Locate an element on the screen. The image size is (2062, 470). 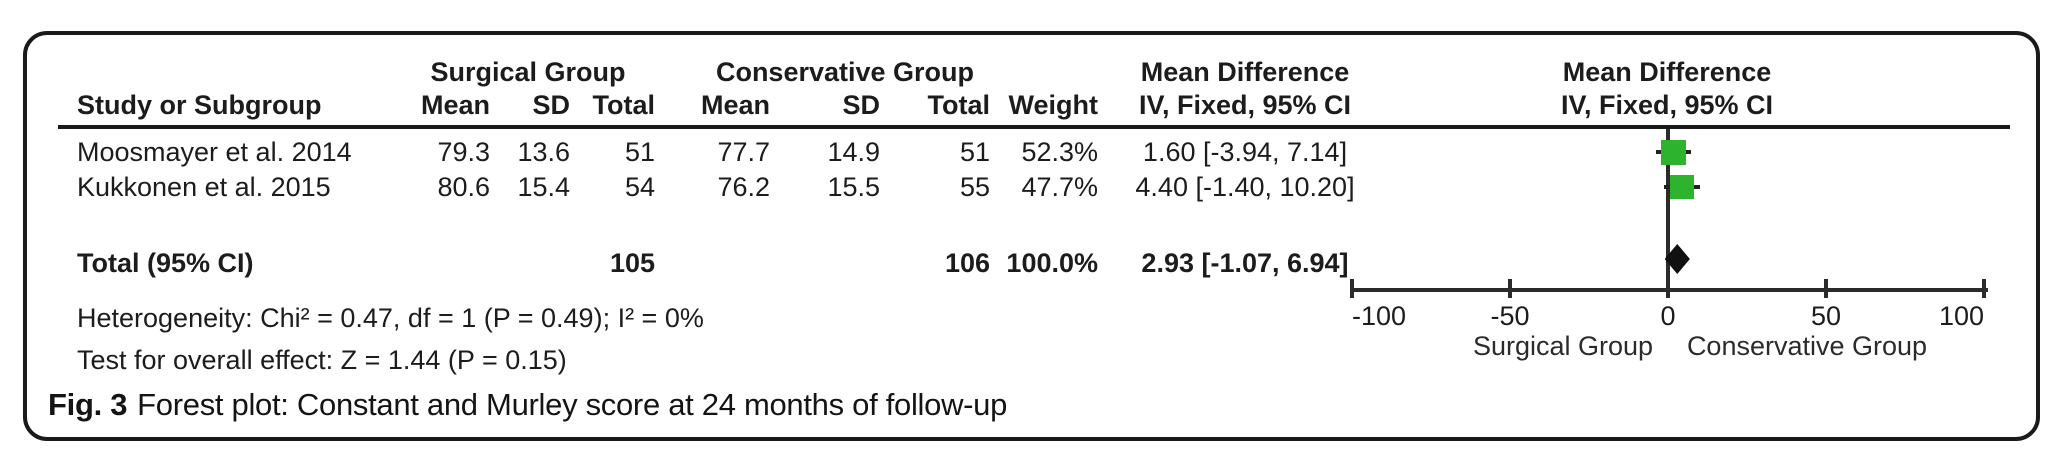
column-header-weight: Weight is located at coordinates (1053, 105).